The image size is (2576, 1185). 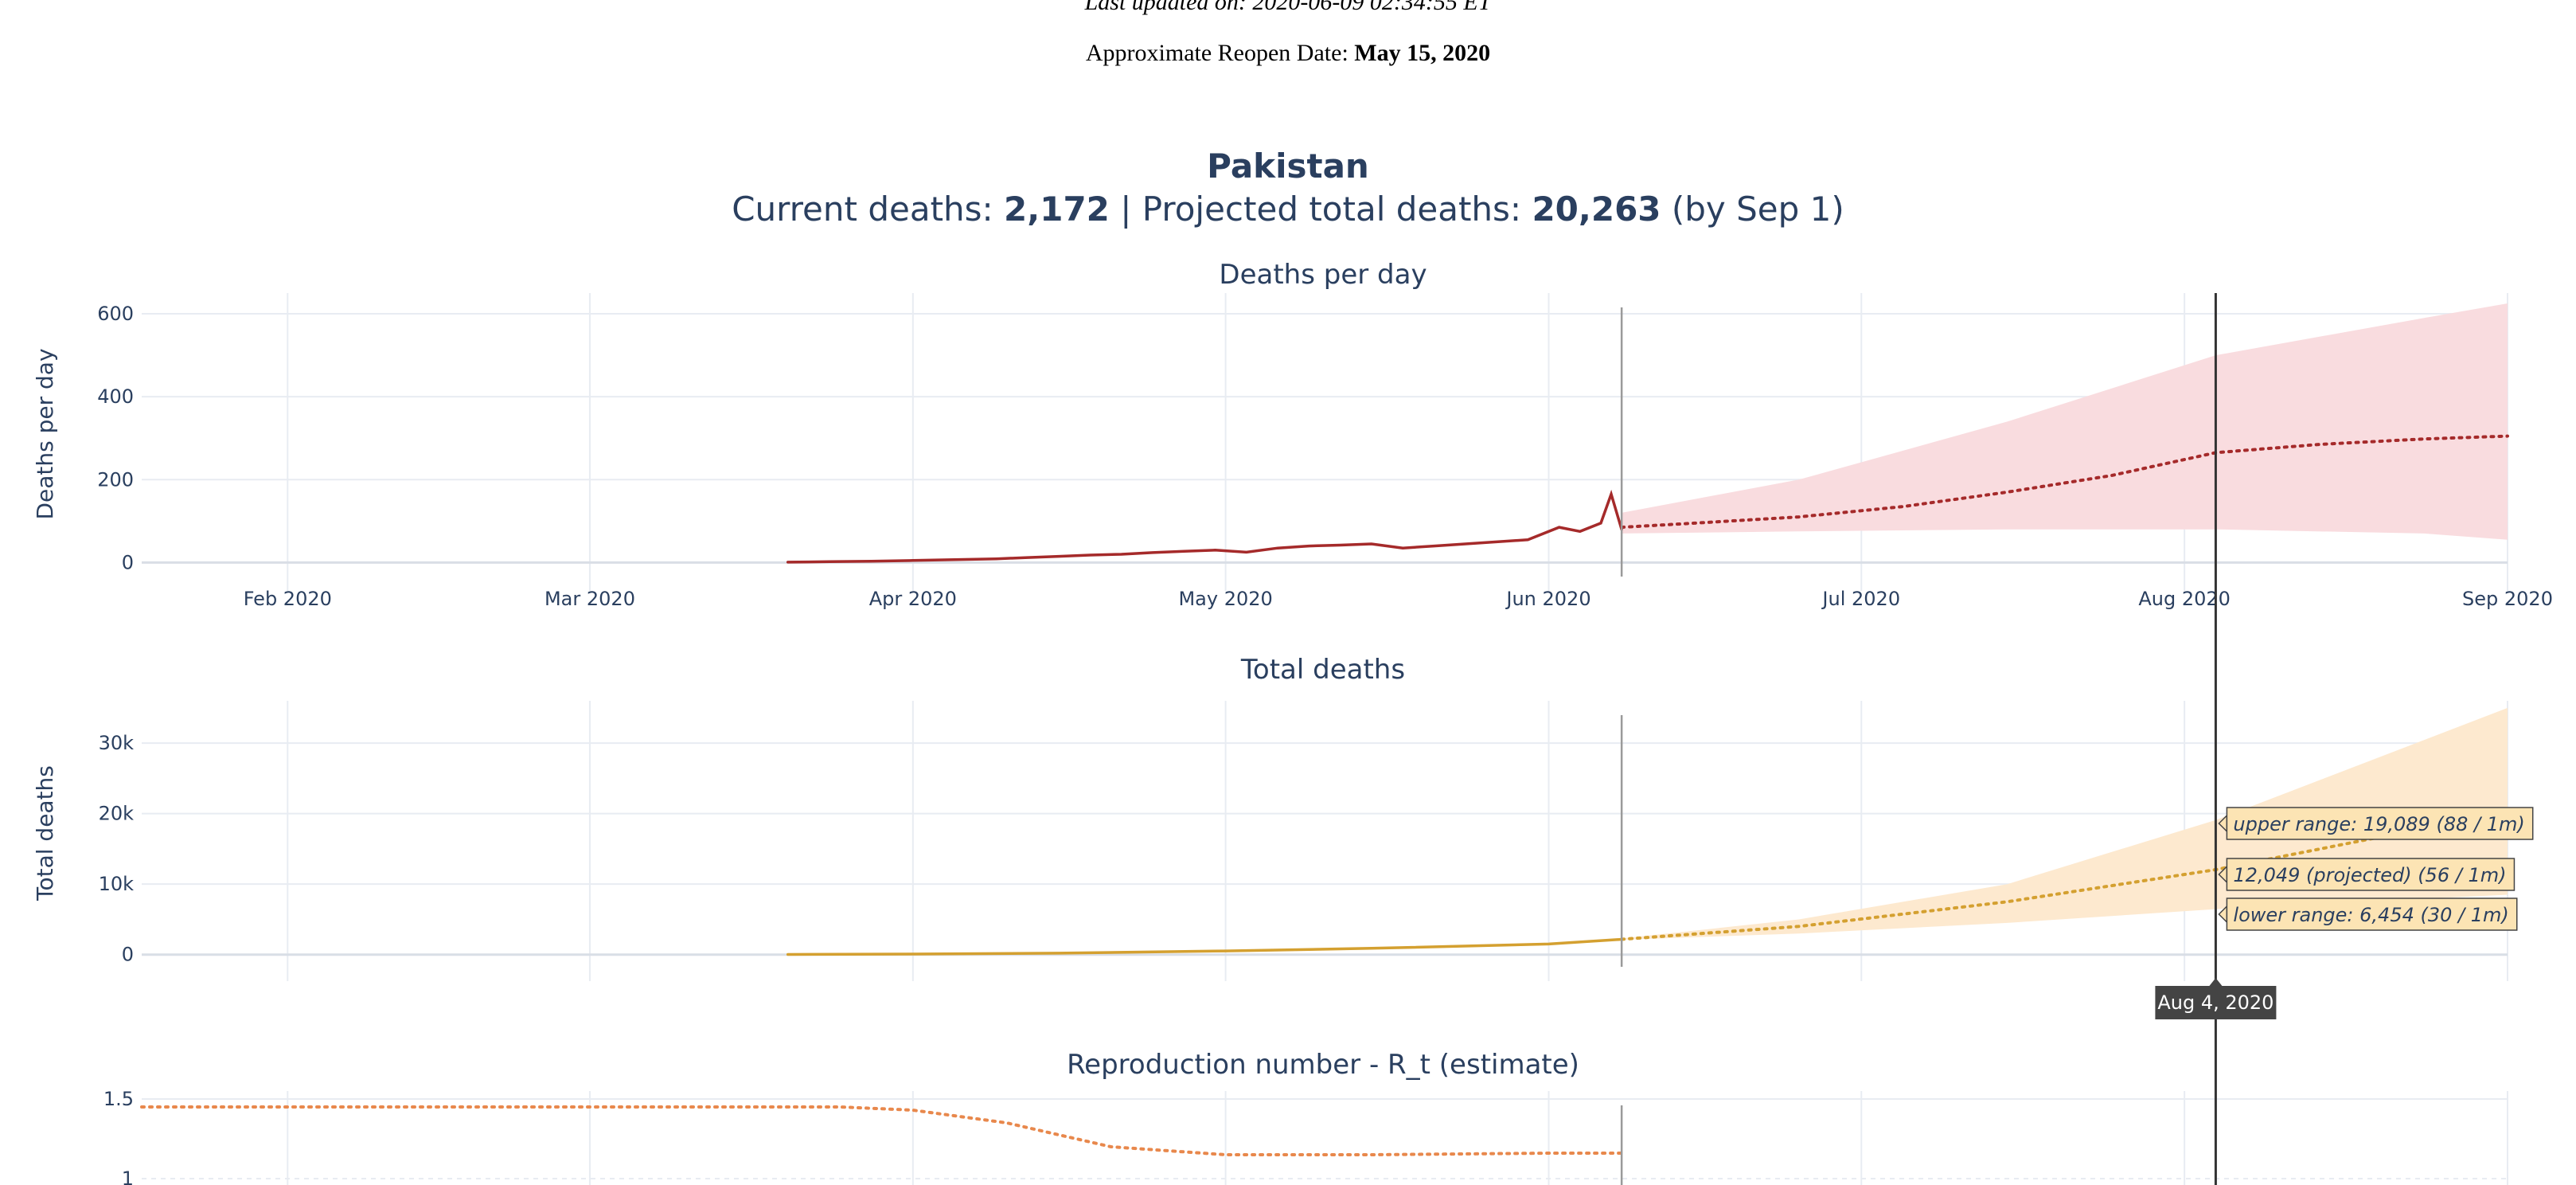 I want to click on country-title: Pakistan, so click(x=1288, y=166).